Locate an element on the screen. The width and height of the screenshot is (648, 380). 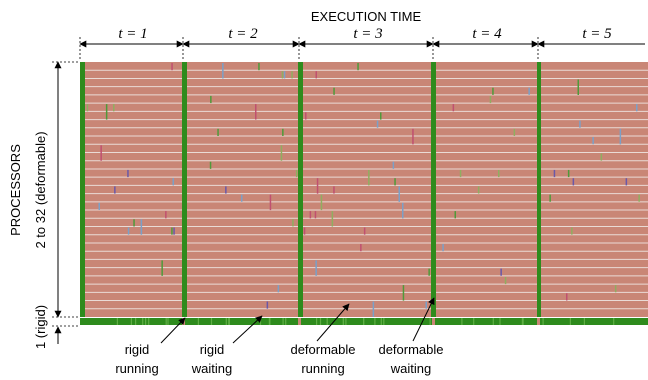
rigid-running-label-2: running is located at coordinates (136, 368).